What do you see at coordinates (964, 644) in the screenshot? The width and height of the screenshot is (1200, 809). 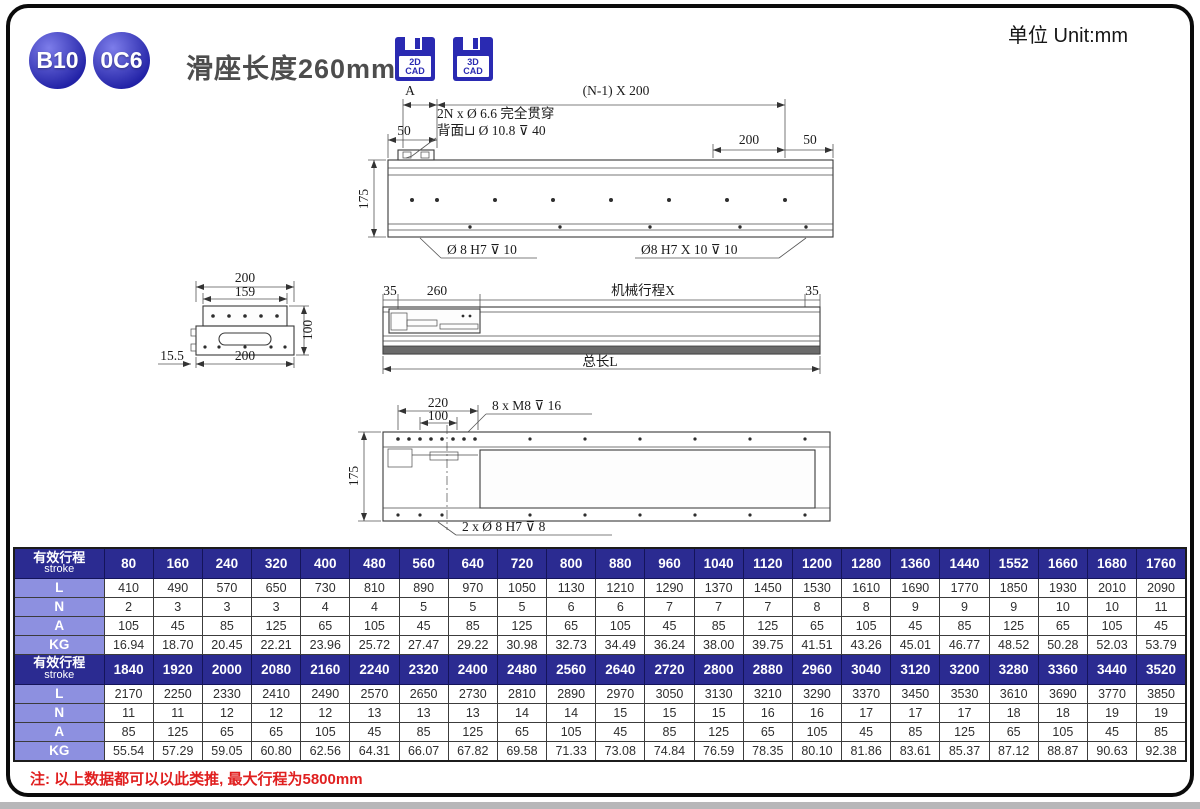 I see `value-cell-kg: 46.77` at bounding box center [964, 644].